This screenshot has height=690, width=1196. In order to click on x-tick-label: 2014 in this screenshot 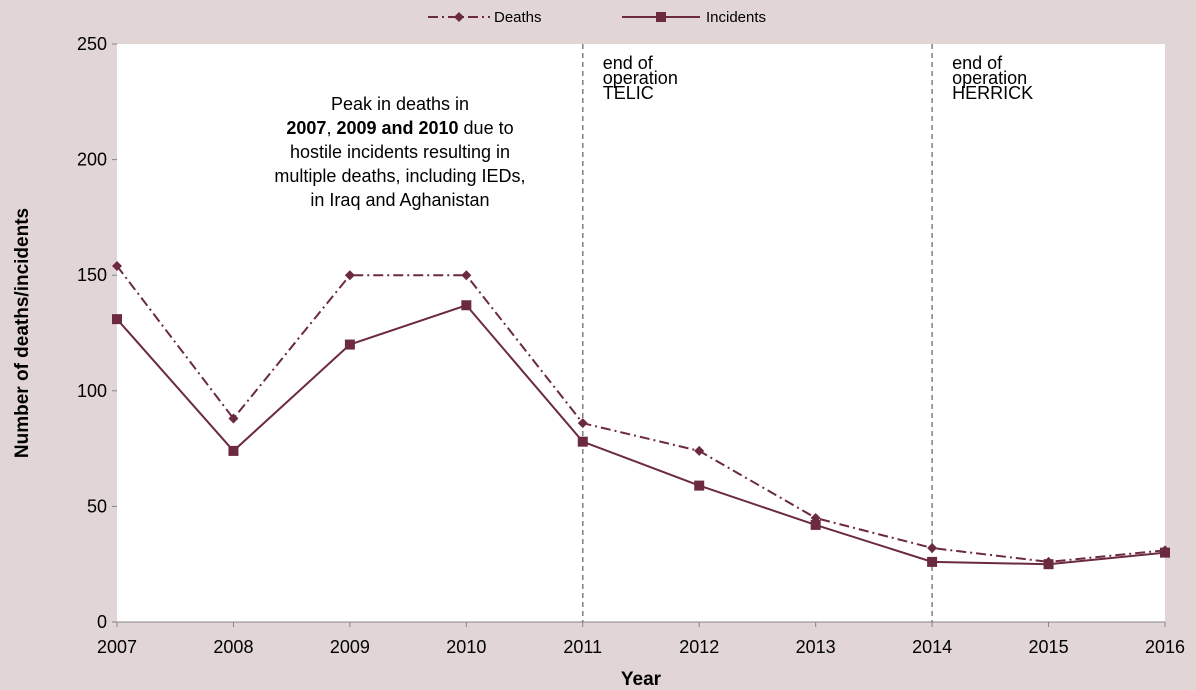, I will do `click(932, 647)`.